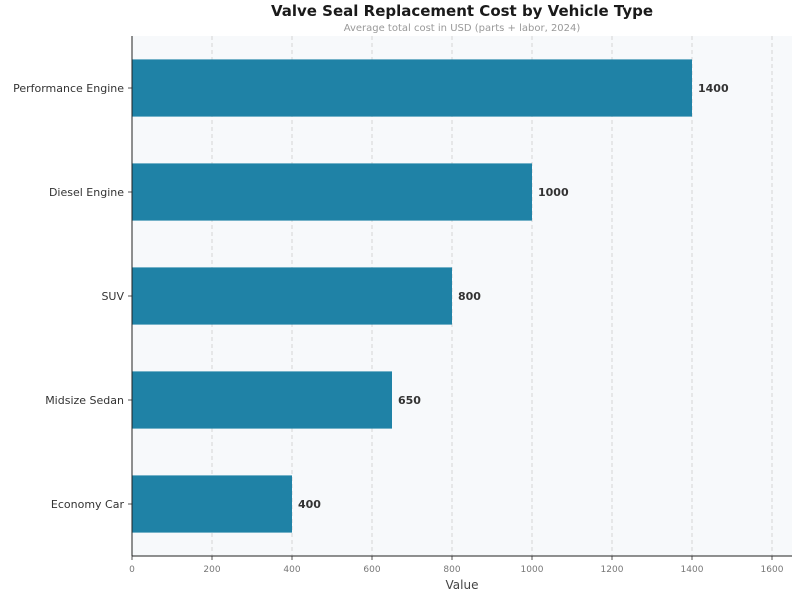 The width and height of the screenshot is (800, 600). I want to click on x-tick-label: 400, so click(291, 570).